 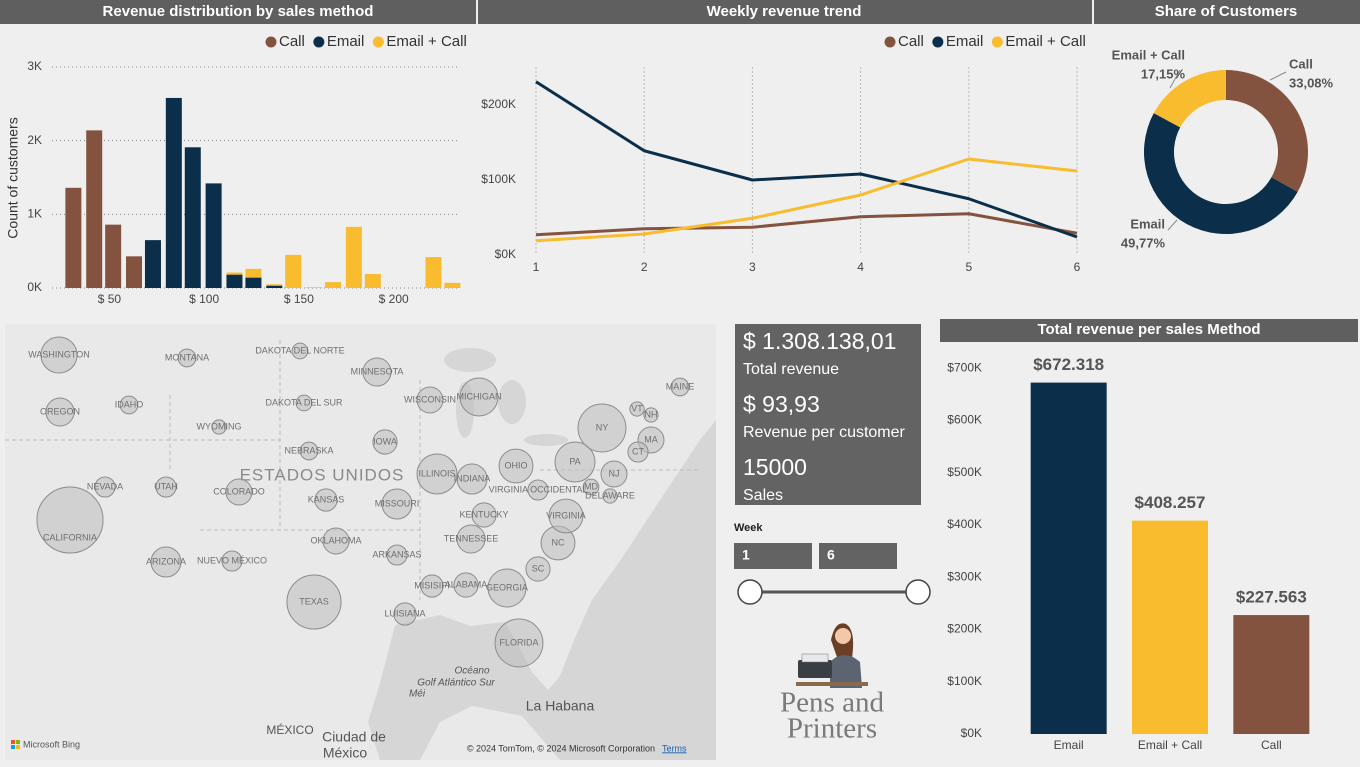 What do you see at coordinates (1175, 79) in the screenshot?
I see `leader-line` at bounding box center [1175, 79].